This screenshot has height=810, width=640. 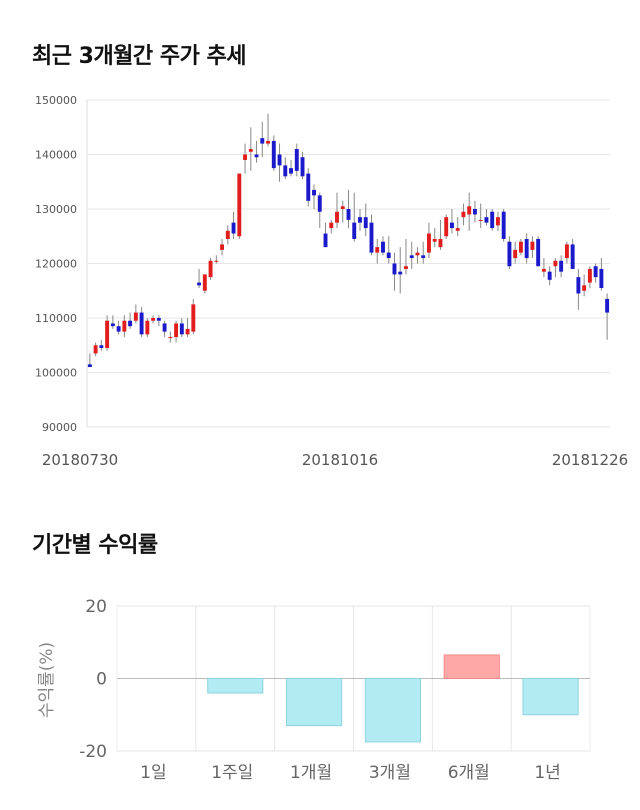 What do you see at coordinates (95, 545) in the screenshot?
I see `period-returns-title: 기간별 수익률` at bounding box center [95, 545].